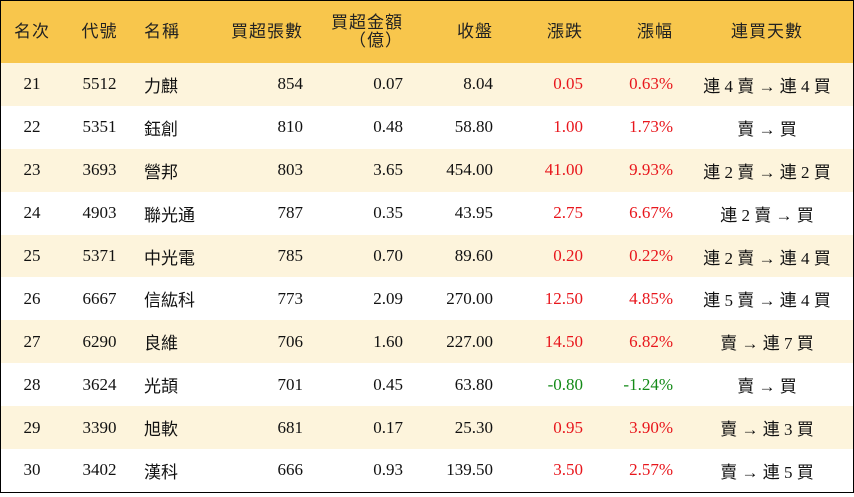 The width and height of the screenshot is (854, 497). I want to click on table-cell: 14.50, so click(546, 342).